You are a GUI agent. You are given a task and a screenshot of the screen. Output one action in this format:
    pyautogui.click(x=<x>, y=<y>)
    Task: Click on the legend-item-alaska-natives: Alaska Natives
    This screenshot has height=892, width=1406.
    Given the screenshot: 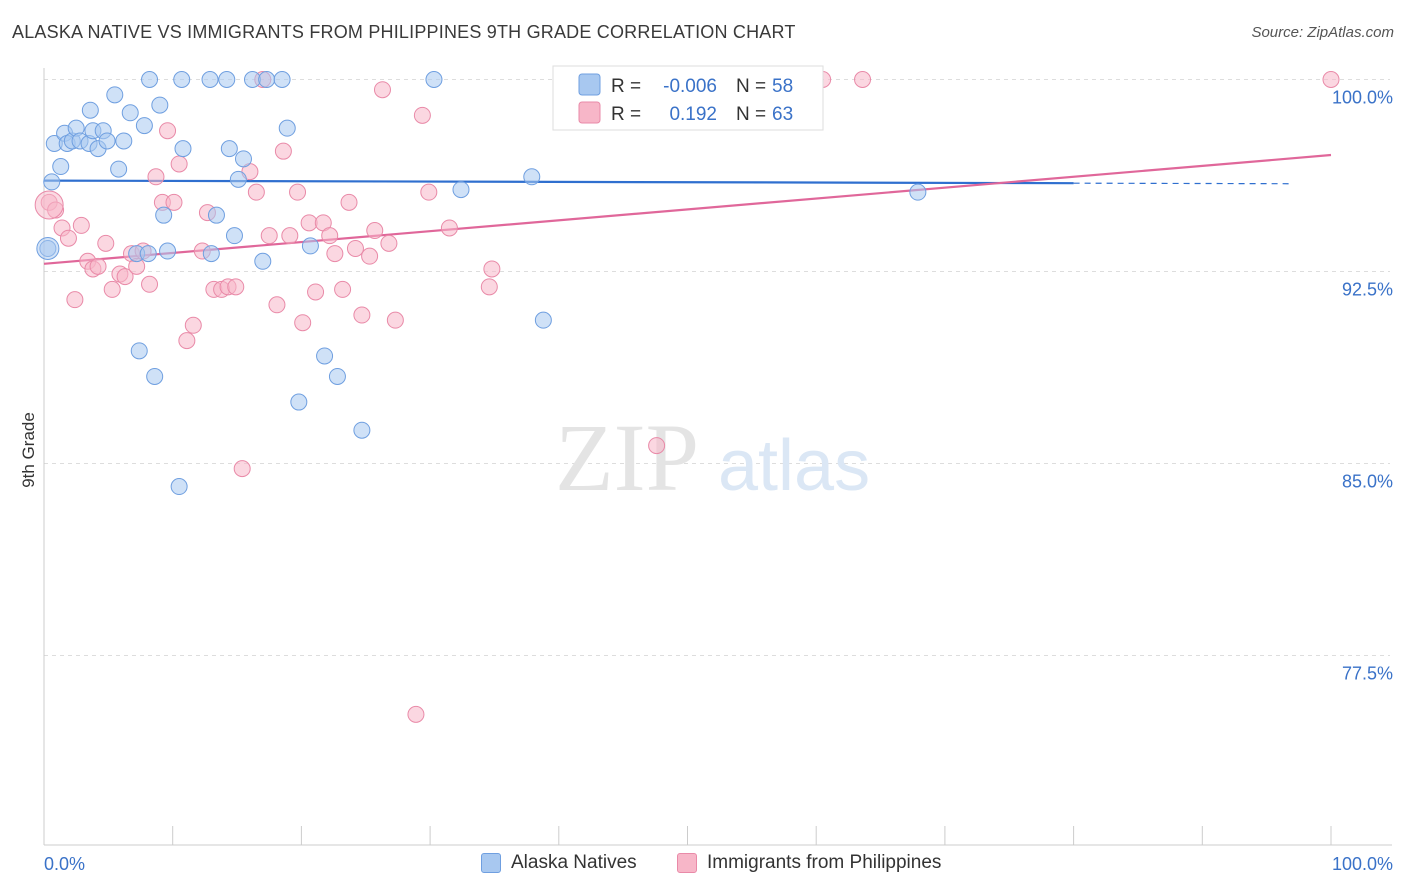 What is the action you would take?
    pyautogui.click(x=559, y=863)
    